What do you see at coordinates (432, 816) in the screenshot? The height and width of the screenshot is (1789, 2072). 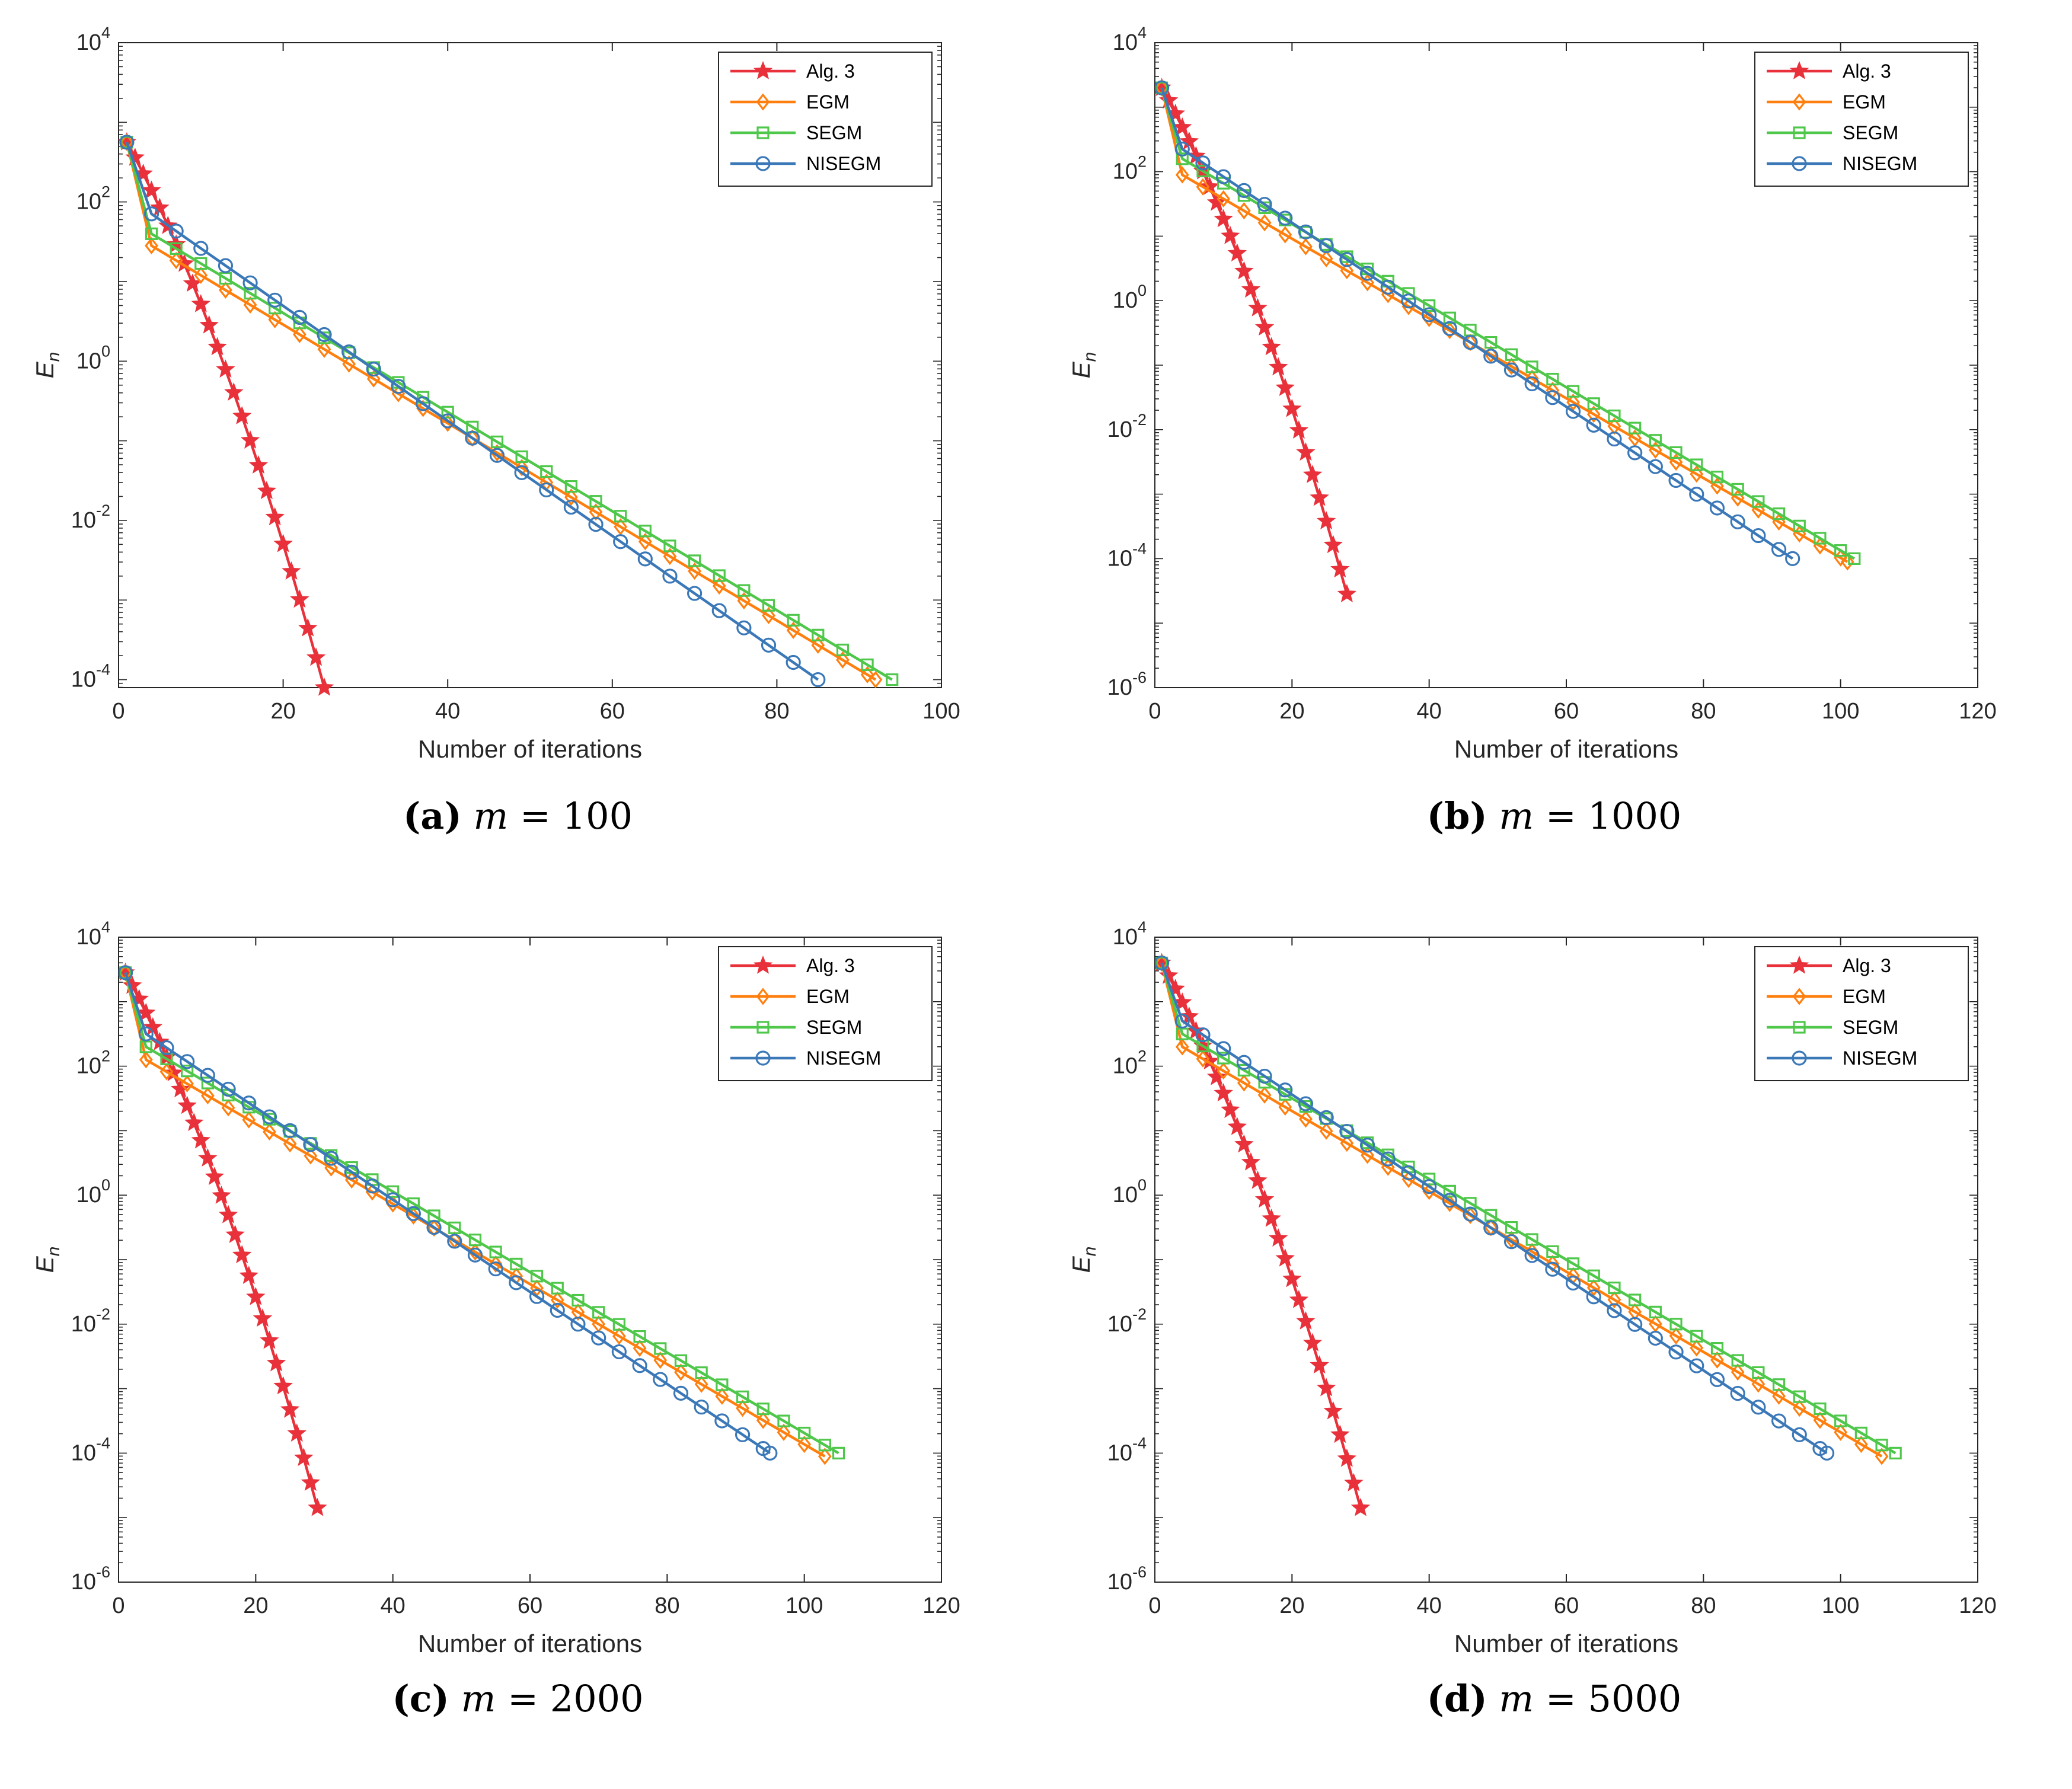 I see `caption-a-letter: (a)` at bounding box center [432, 816].